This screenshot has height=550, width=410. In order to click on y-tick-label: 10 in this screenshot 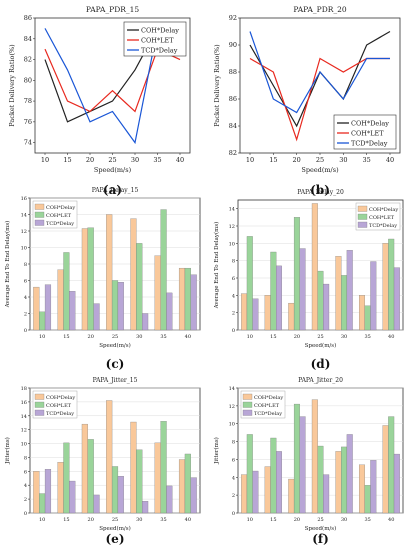, I will do `click(232, 244)`.